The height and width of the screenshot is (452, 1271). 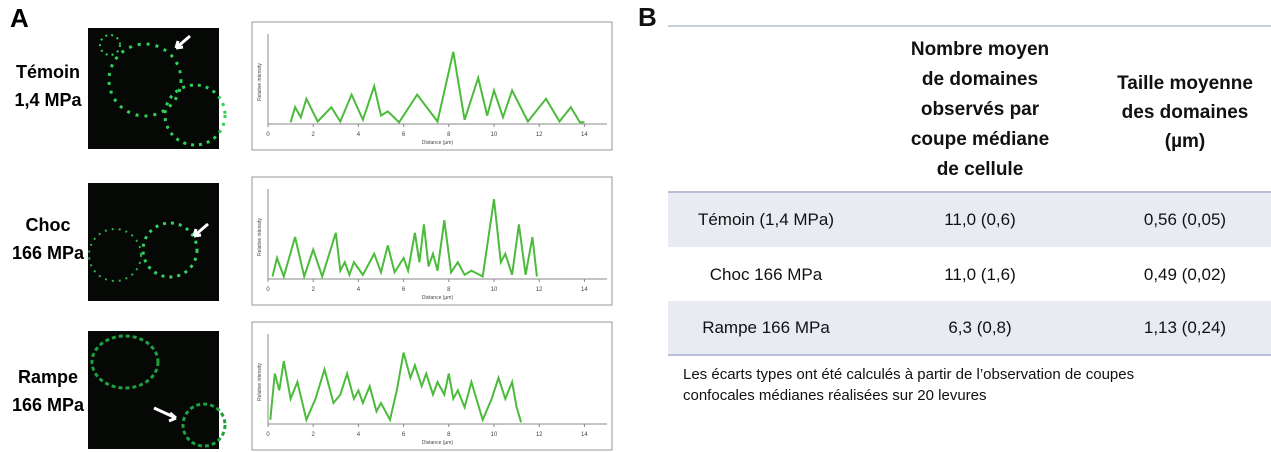 I want to click on table-cell: 11,0 (0,6), so click(x=980, y=219).